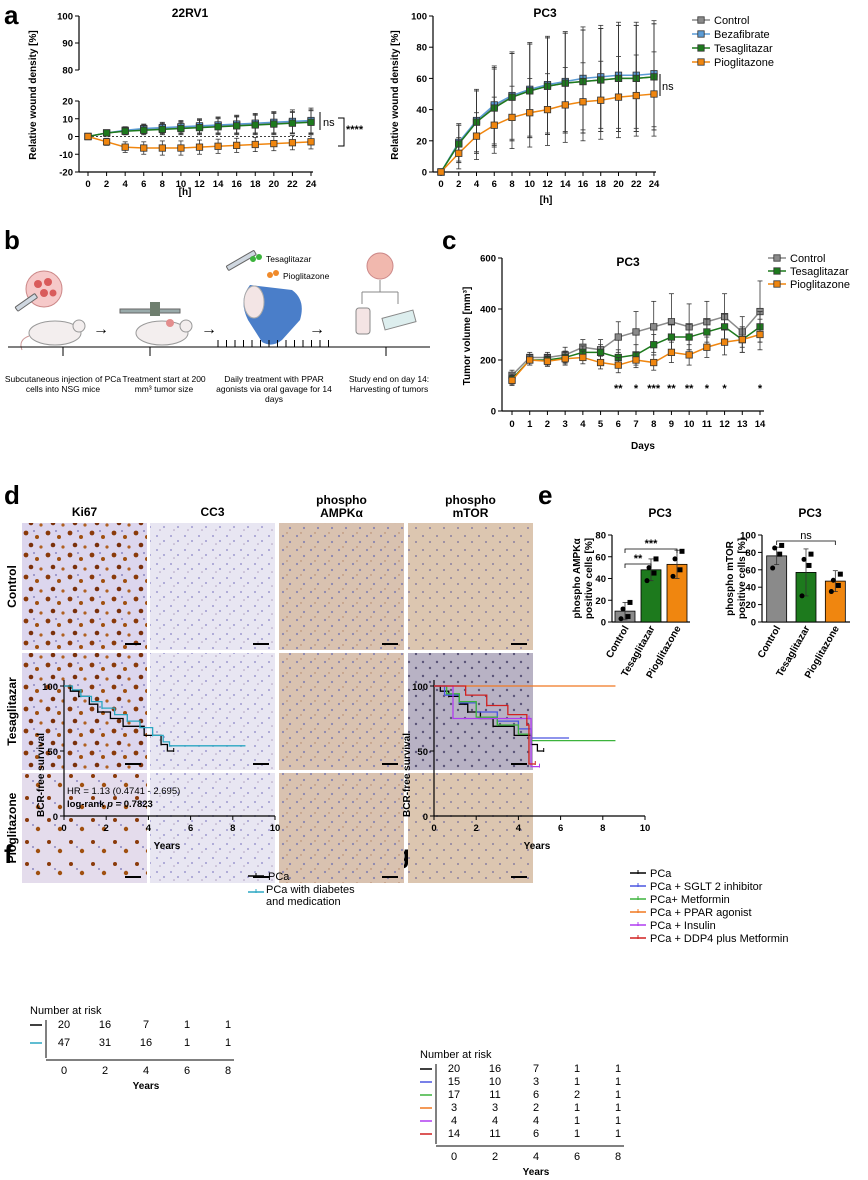  I want to click on plot-area-22rv1, so click(199, 131).